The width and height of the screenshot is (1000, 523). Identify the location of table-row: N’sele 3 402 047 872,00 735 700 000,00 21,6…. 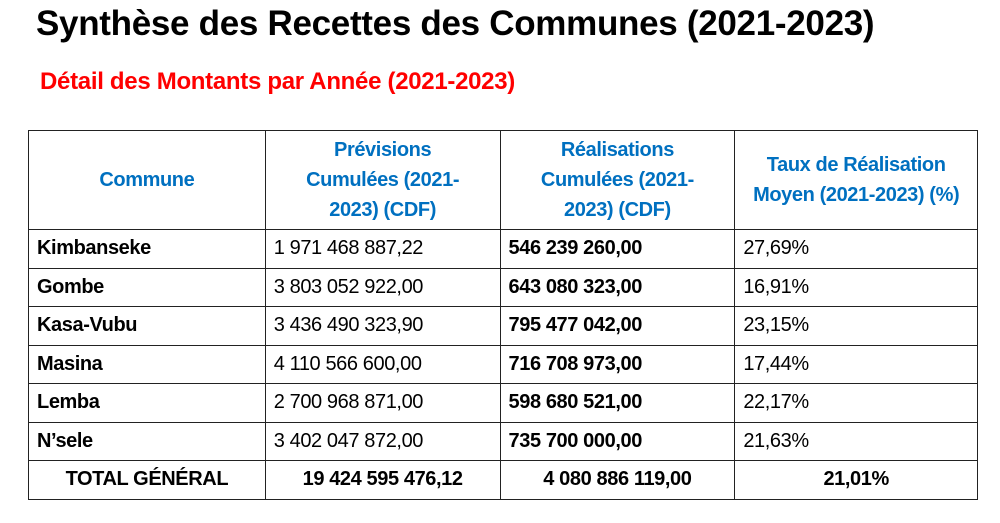
(503, 441).